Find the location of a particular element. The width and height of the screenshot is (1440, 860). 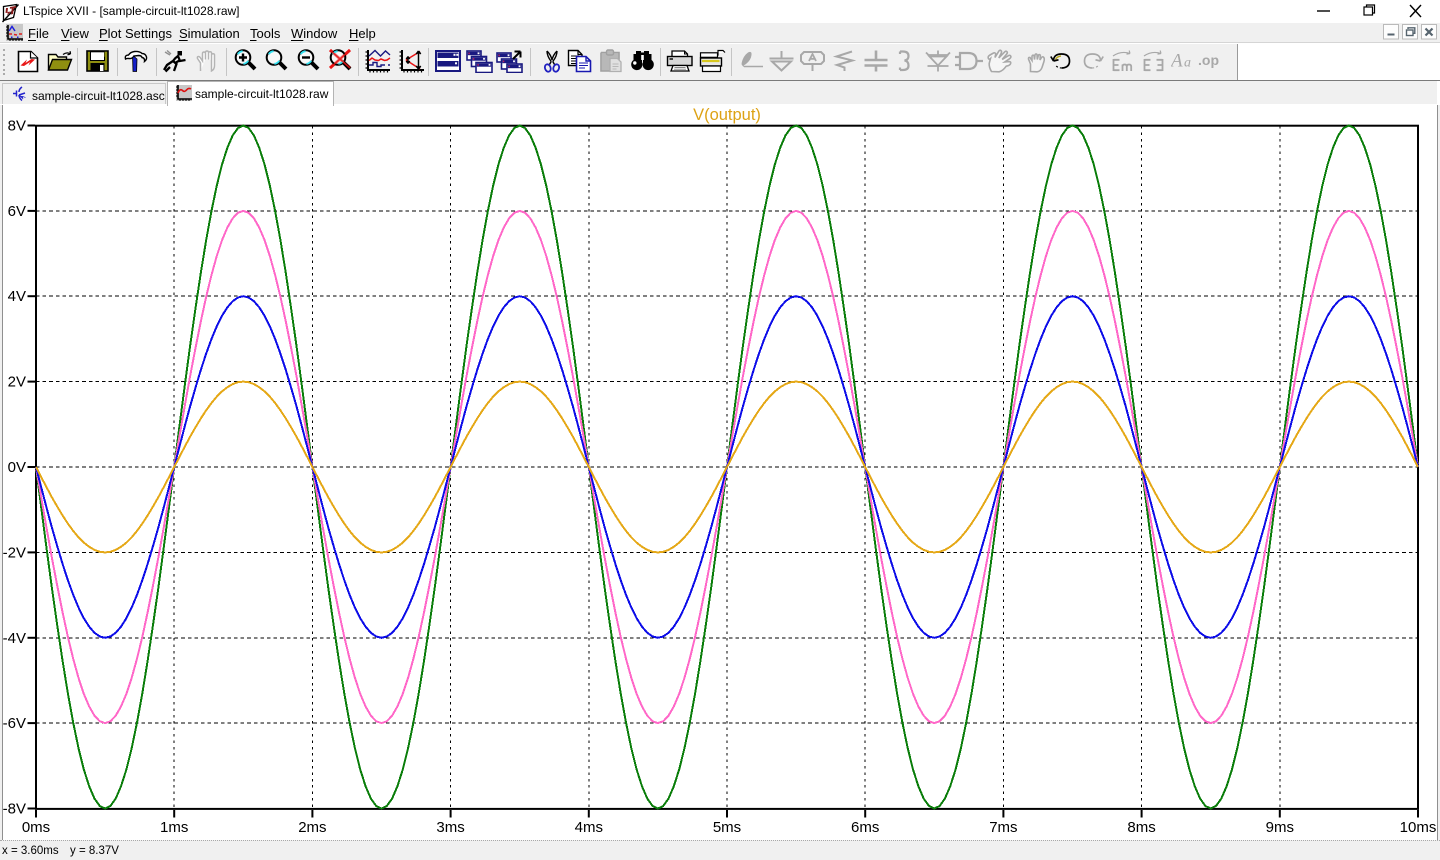

svg-text: 4V is located at coordinates (17, 296).